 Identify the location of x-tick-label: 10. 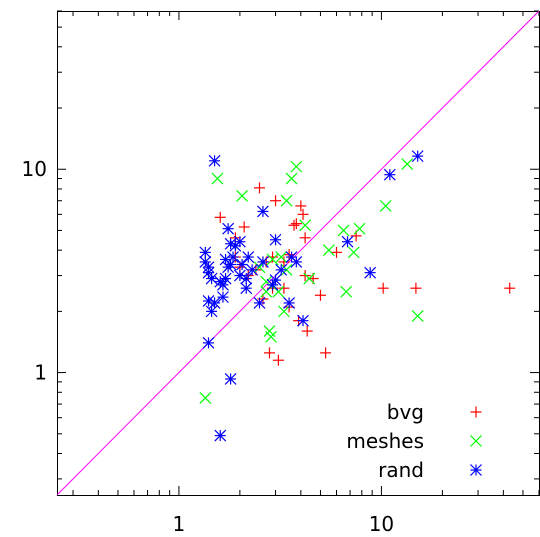
(381, 524).